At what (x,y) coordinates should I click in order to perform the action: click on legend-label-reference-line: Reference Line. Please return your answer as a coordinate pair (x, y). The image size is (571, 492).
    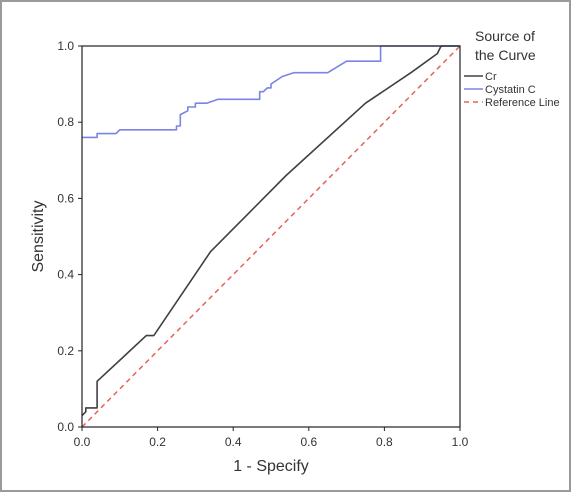
    Looking at the image, I should click on (522, 103).